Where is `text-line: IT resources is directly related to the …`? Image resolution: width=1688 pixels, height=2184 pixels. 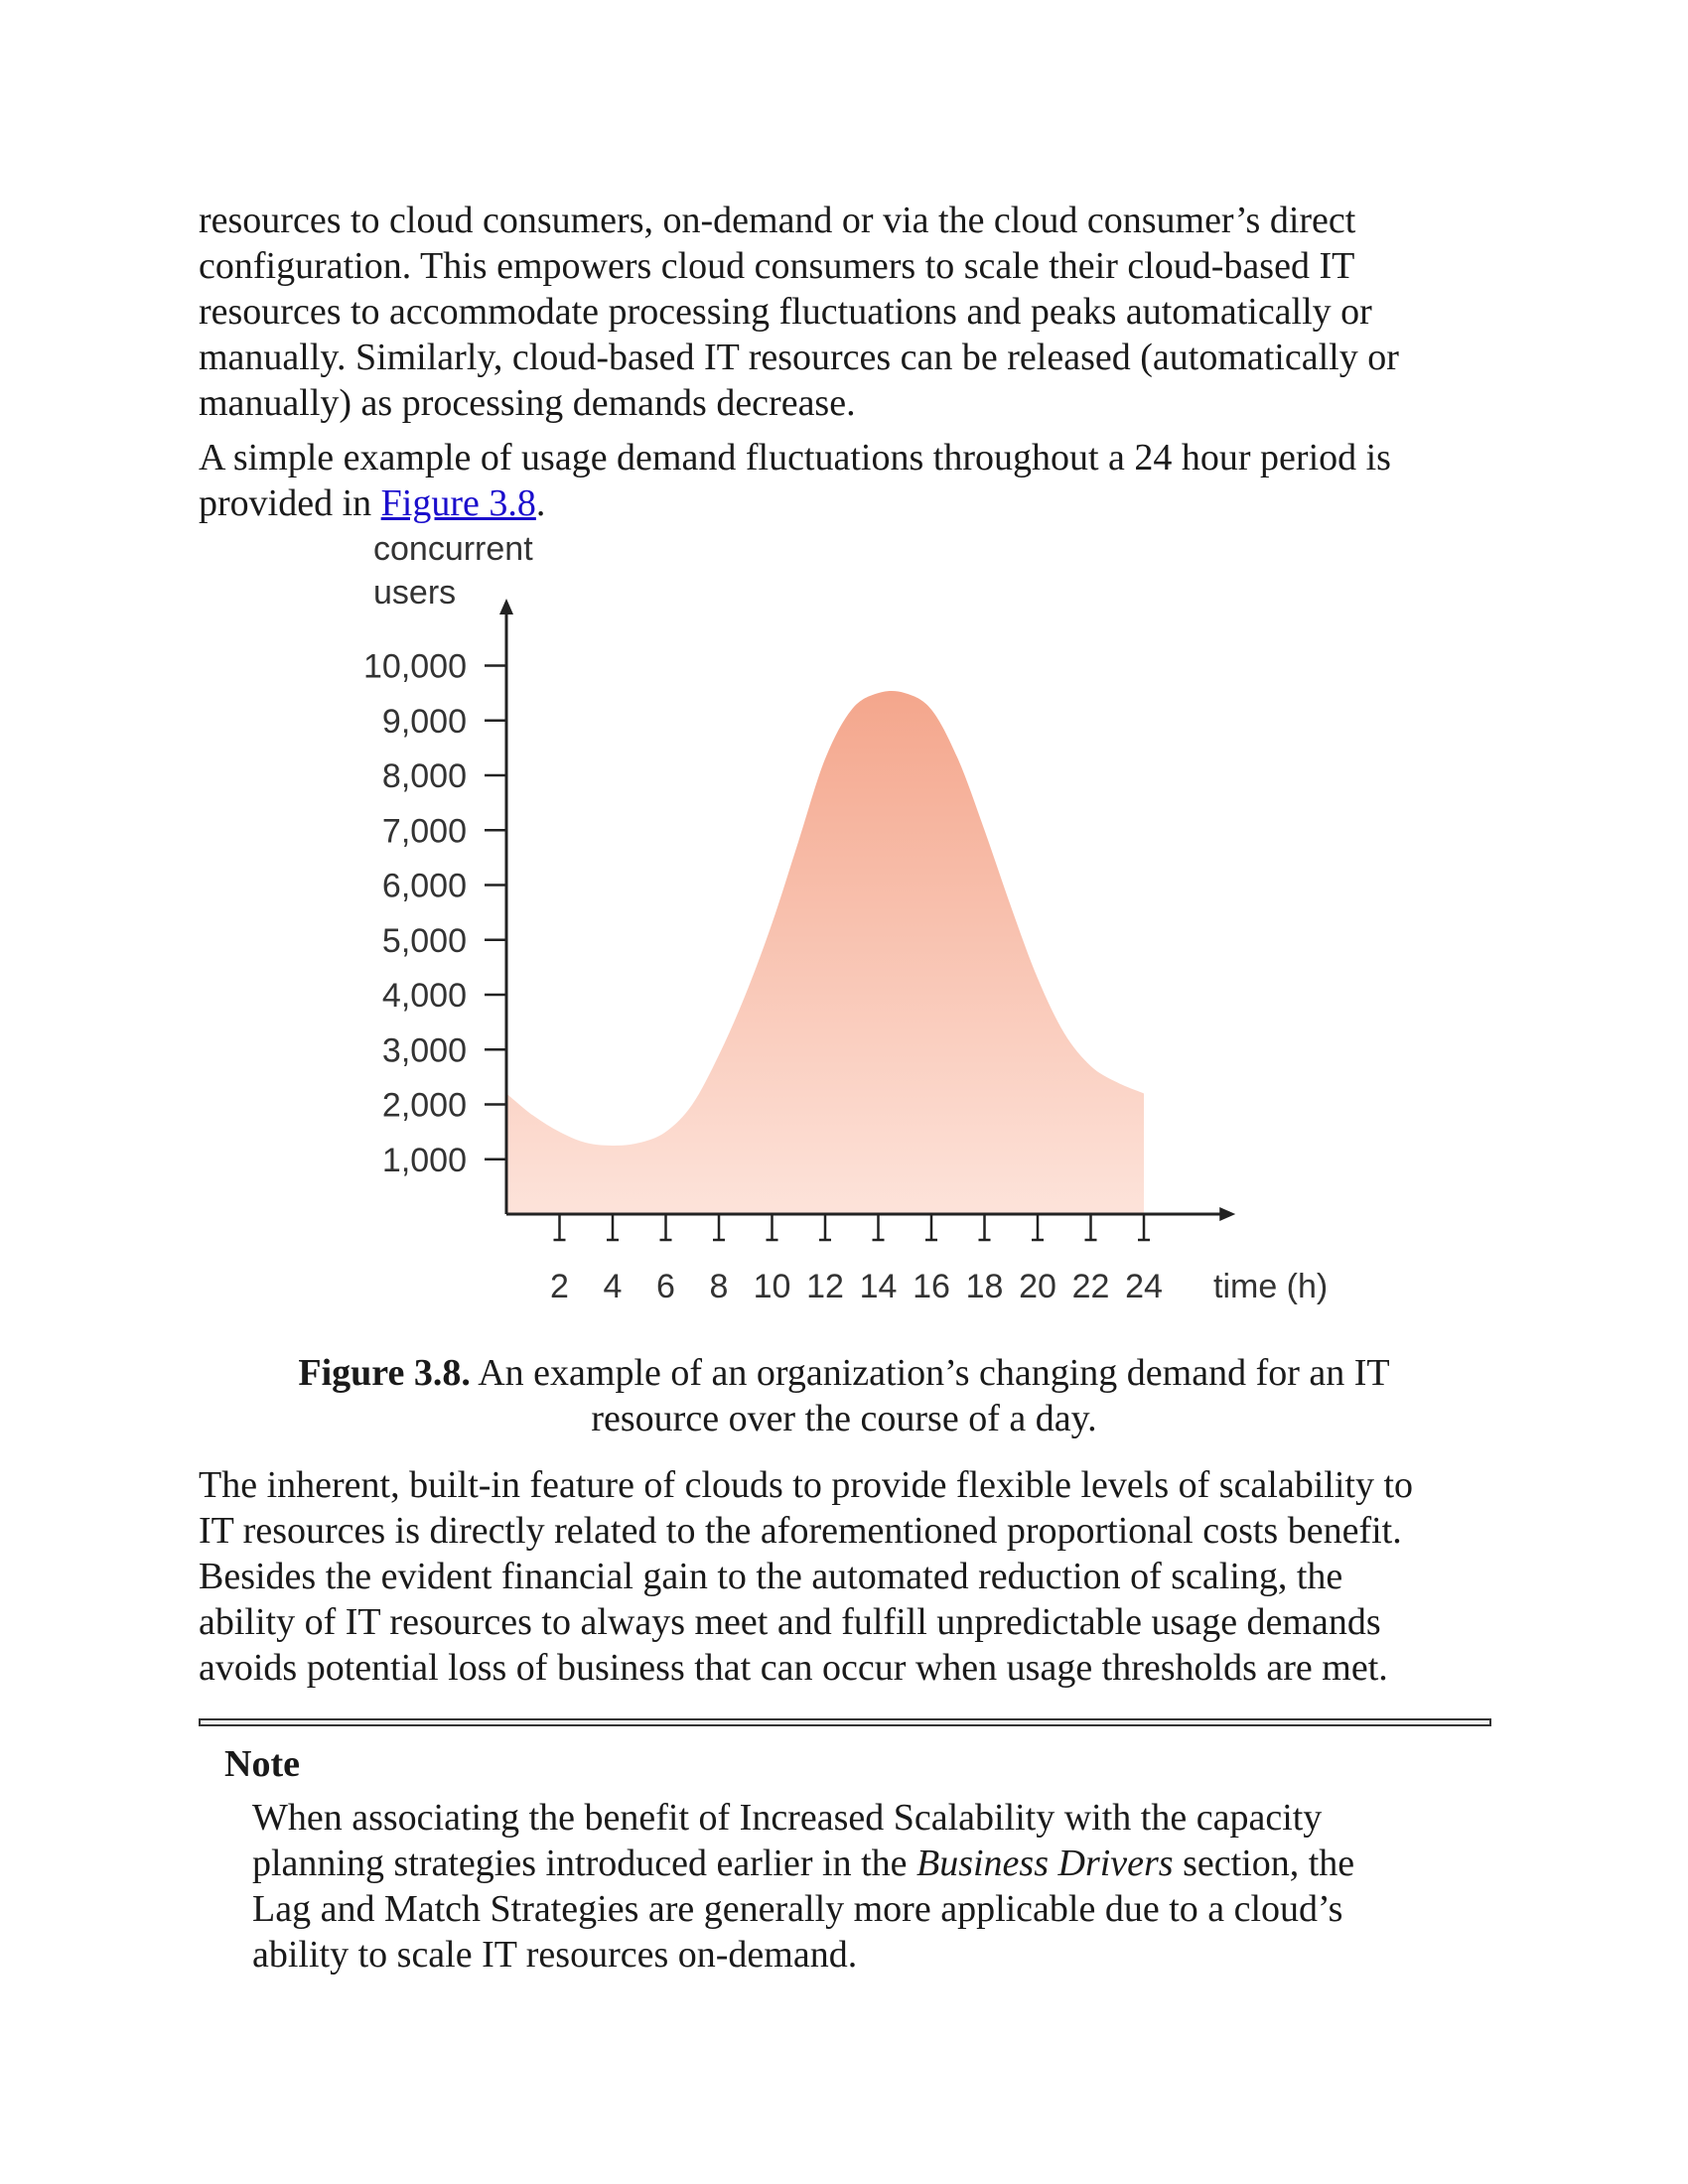
text-line: IT resources is directly related to the … is located at coordinates (800, 1531).